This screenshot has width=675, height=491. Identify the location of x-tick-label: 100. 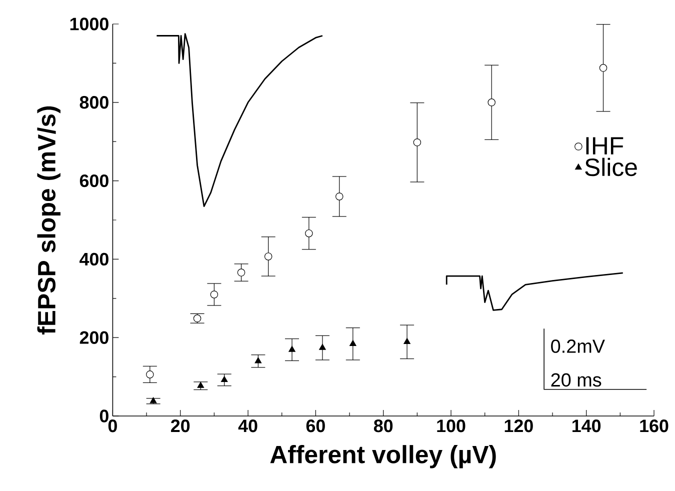
(451, 426).